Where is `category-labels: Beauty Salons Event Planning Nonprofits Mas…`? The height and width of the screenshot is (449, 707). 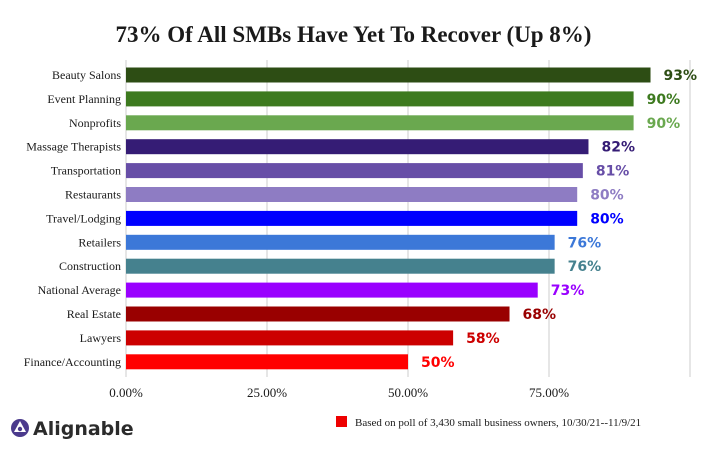 category-labels: Beauty Salons Event Planning Nonprofits Mas… is located at coordinates (73, 218).